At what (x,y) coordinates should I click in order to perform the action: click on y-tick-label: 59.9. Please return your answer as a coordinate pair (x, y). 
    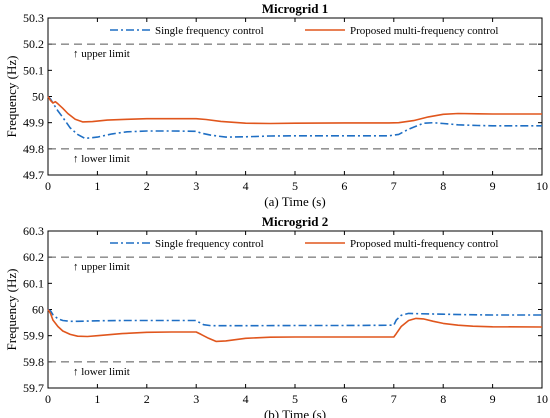
    Looking at the image, I should click on (33, 336).